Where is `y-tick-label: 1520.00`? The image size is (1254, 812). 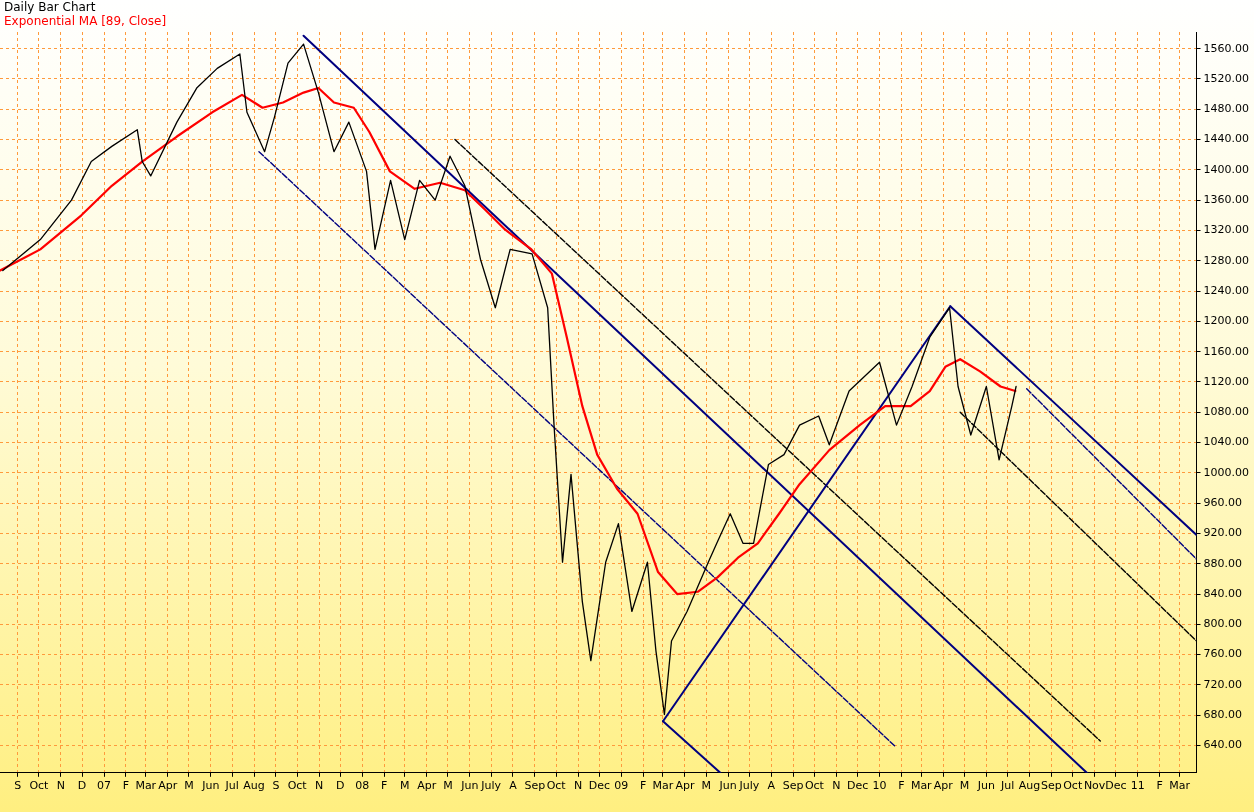 y-tick-label: 1520.00 is located at coordinates (1226, 78).